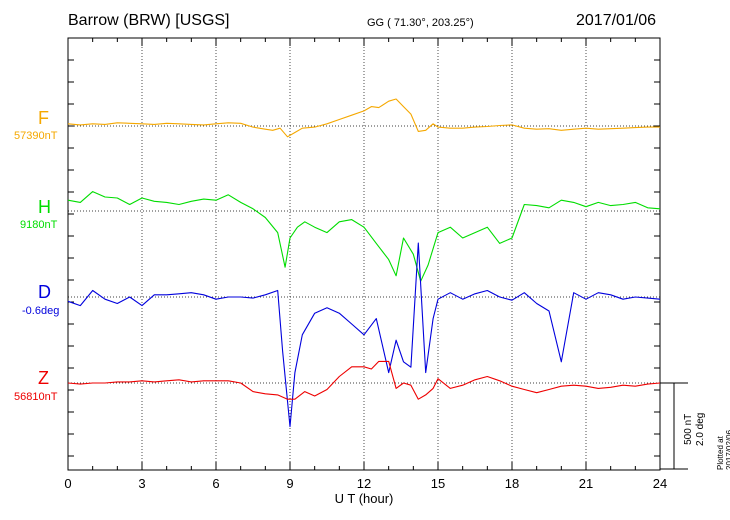 This screenshot has height=520, width=730. Describe the element at coordinates (364, 483) in the screenshot. I see `x-tick-label: 12` at that location.